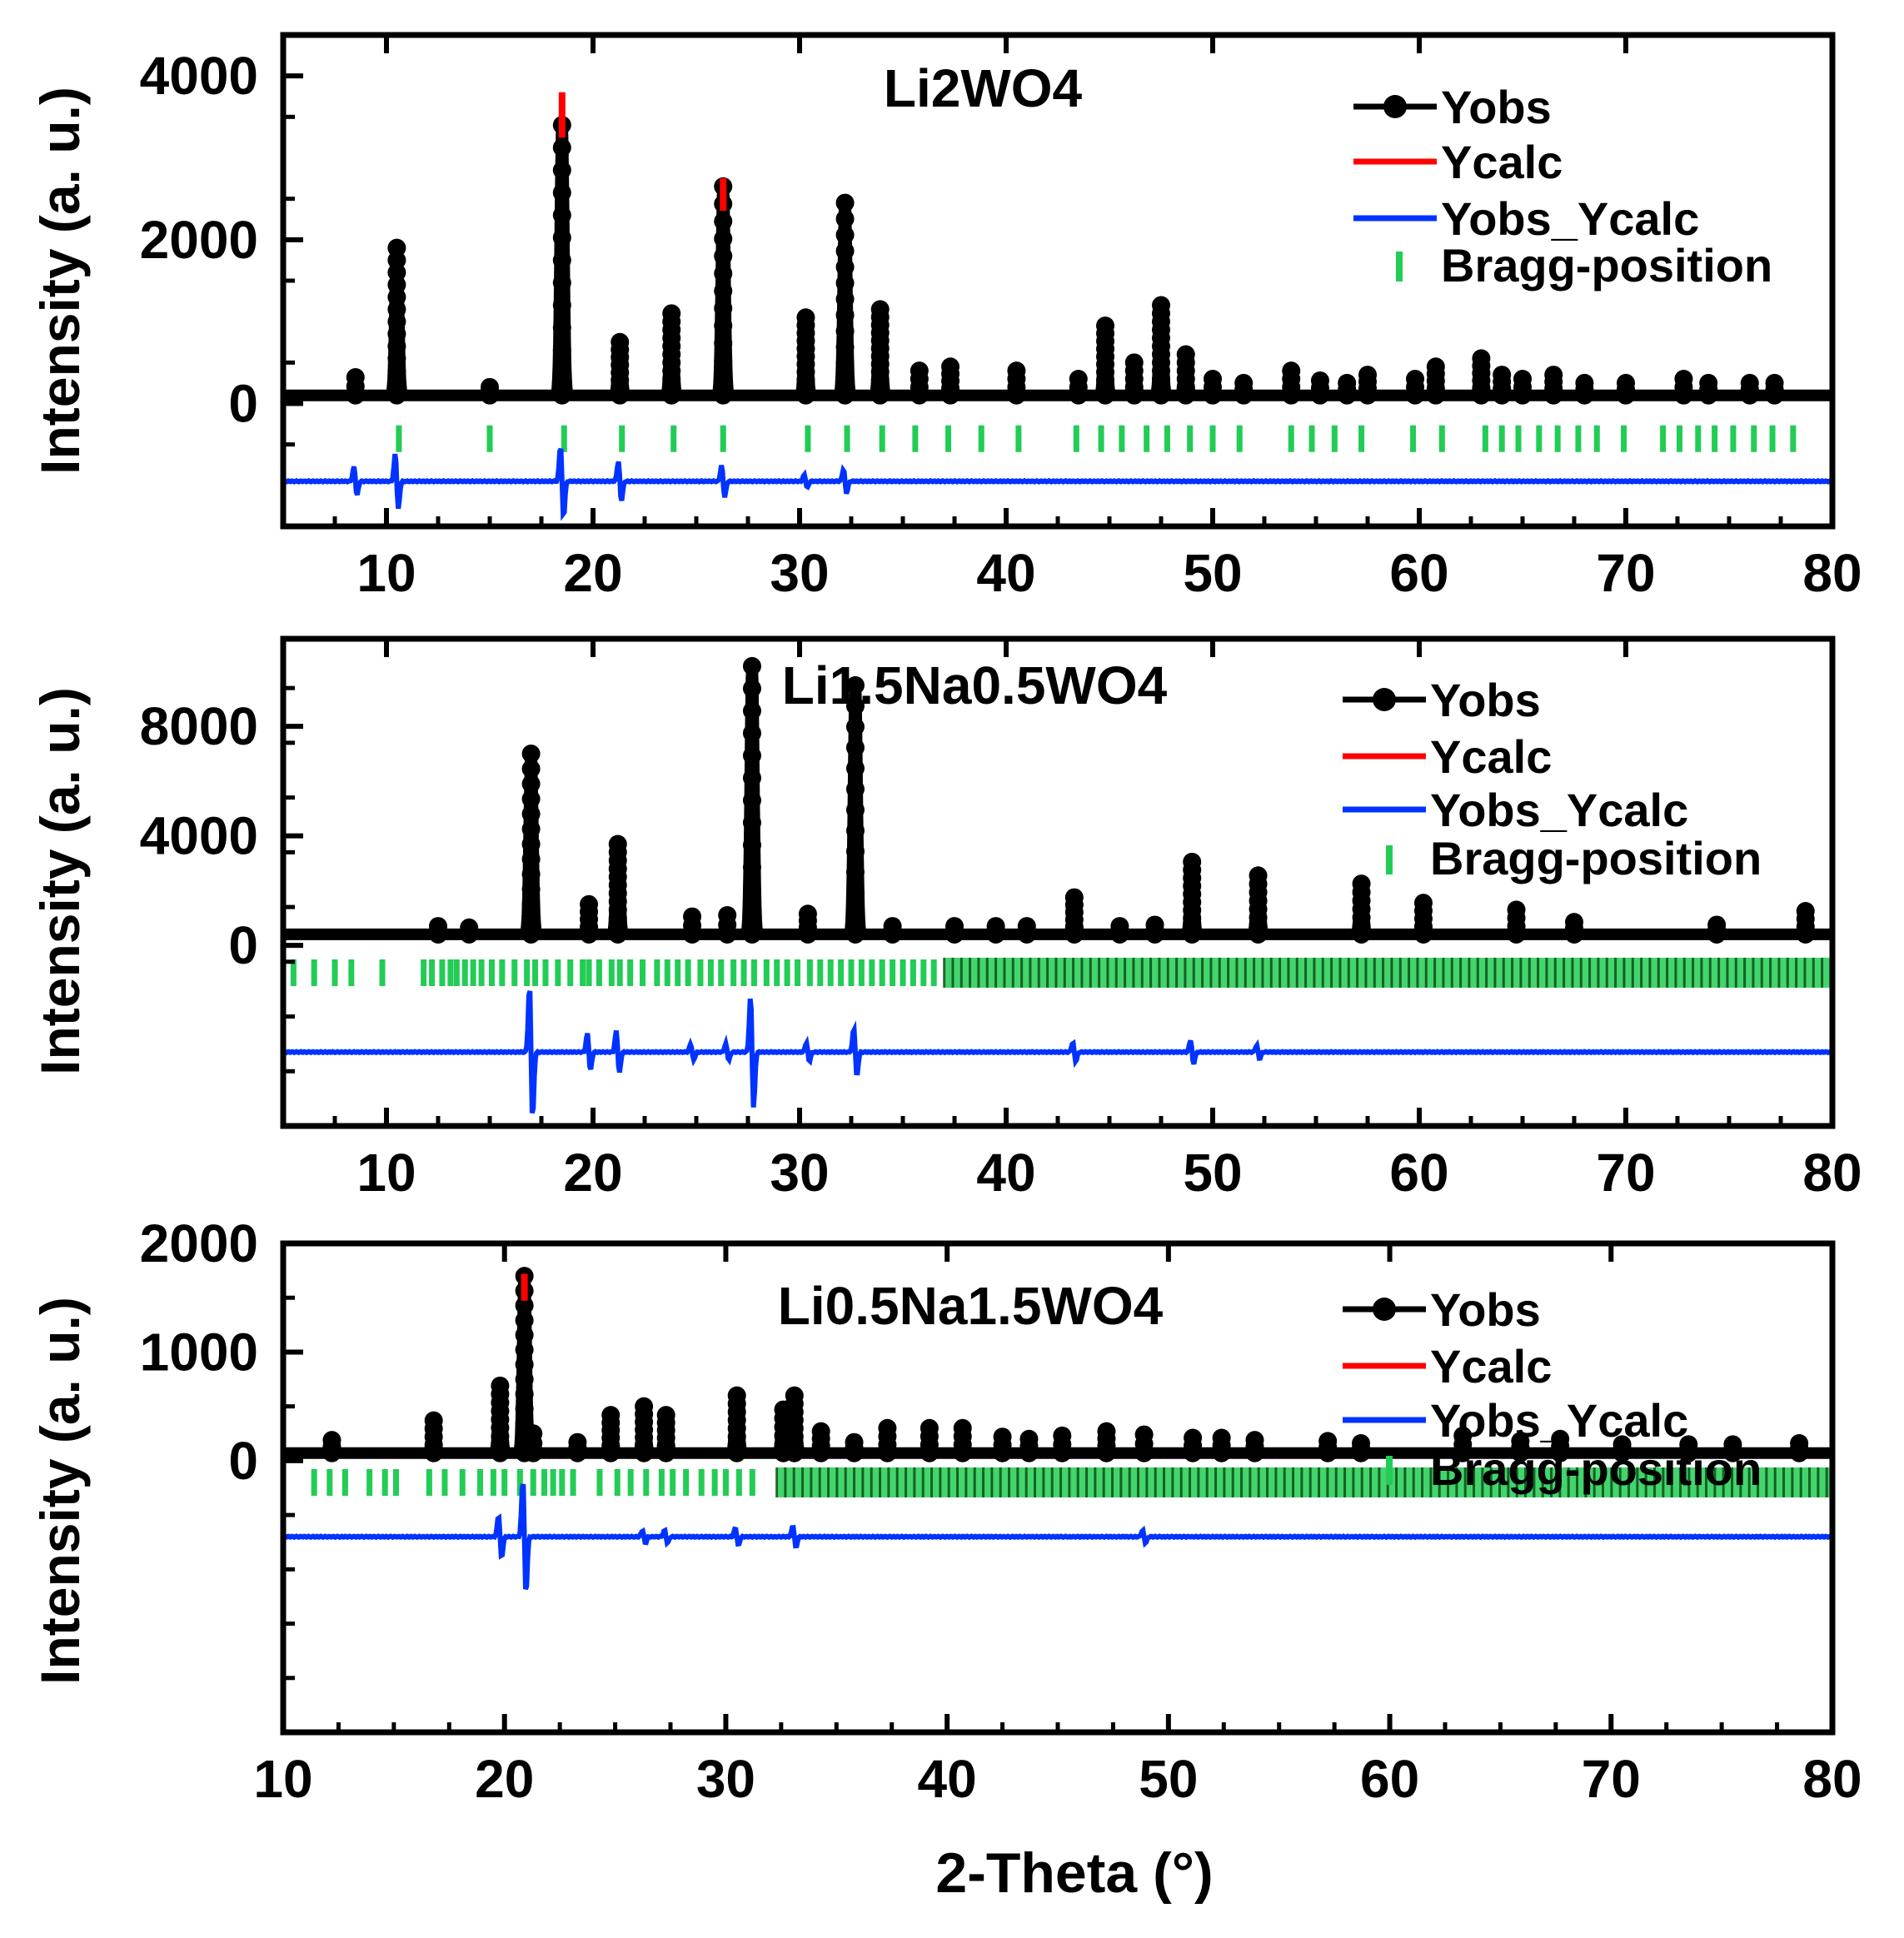 This screenshot has width=1904, height=1938. What do you see at coordinates (1418, 573) in the screenshot?
I see `x-tick-label: 60` at bounding box center [1418, 573].